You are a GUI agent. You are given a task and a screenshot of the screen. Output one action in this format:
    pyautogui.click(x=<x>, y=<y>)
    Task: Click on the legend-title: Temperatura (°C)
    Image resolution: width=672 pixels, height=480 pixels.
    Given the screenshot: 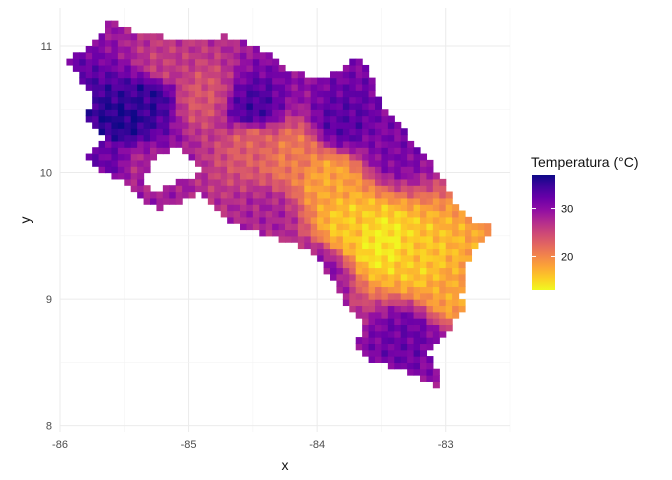 What is the action you would take?
    pyautogui.click(x=585, y=162)
    